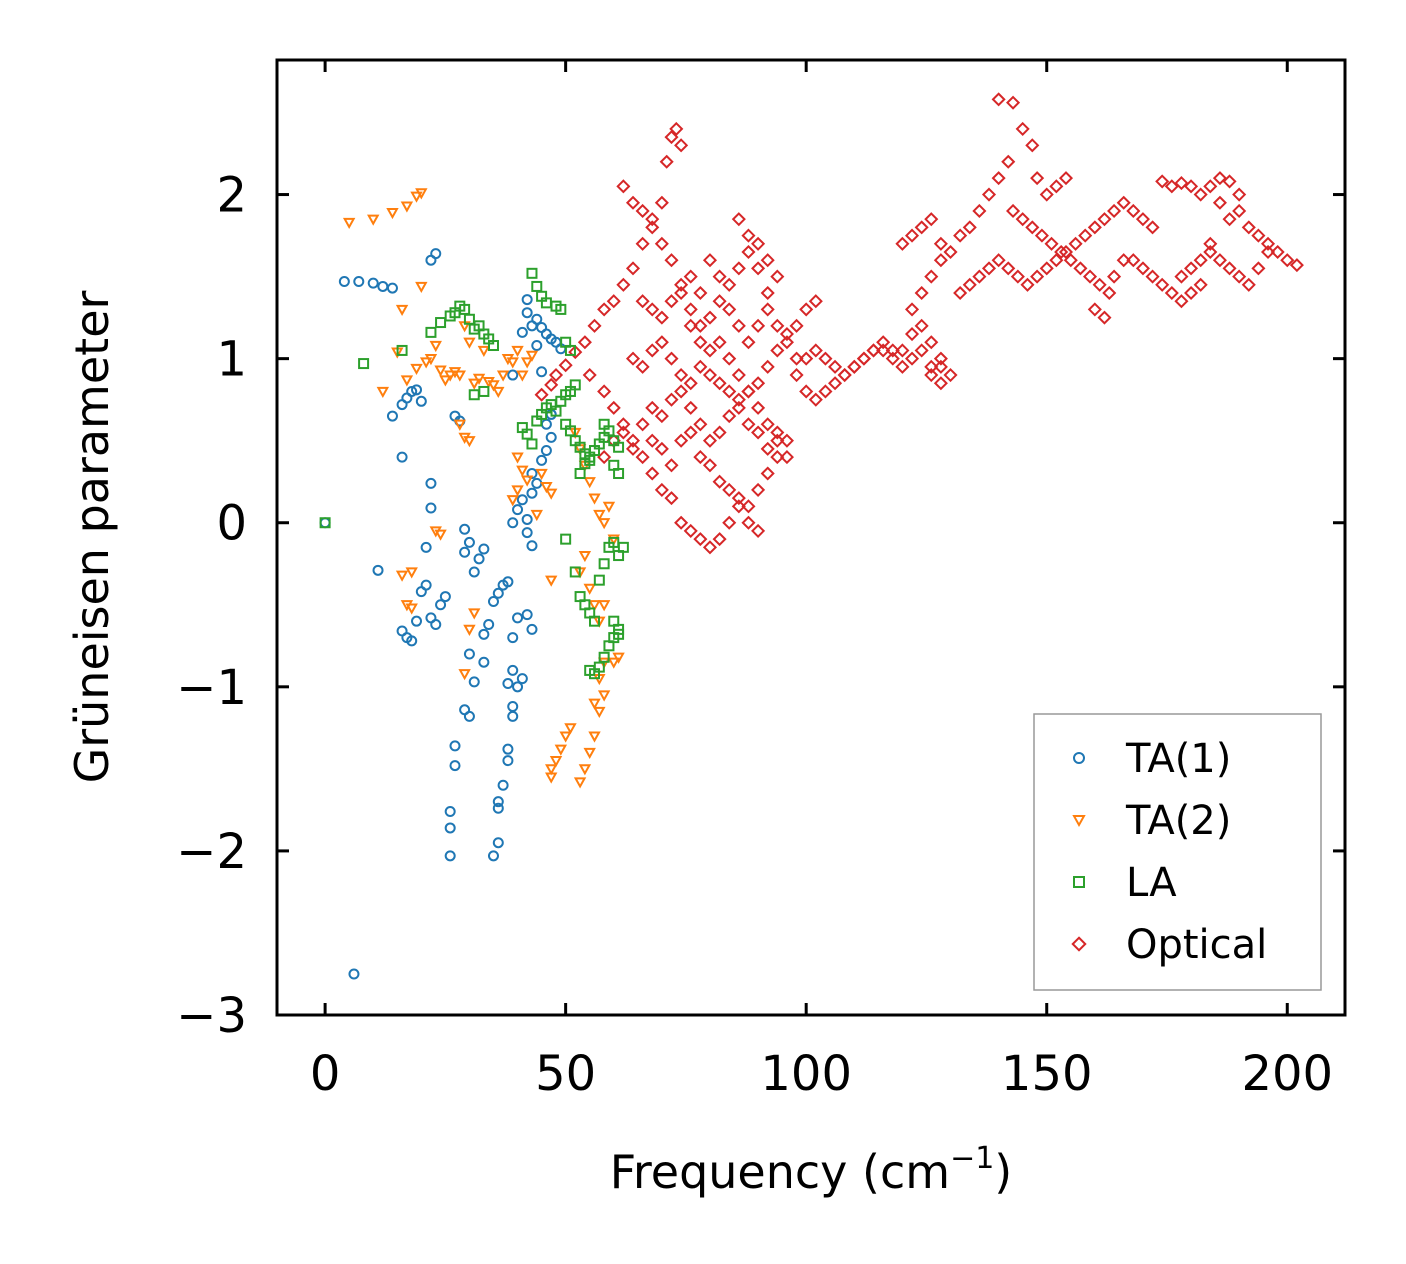 The height and width of the screenshot is (1264, 1406). Describe the element at coordinates (1079, 882) in the screenshot. I see `legend-marker` at that location.